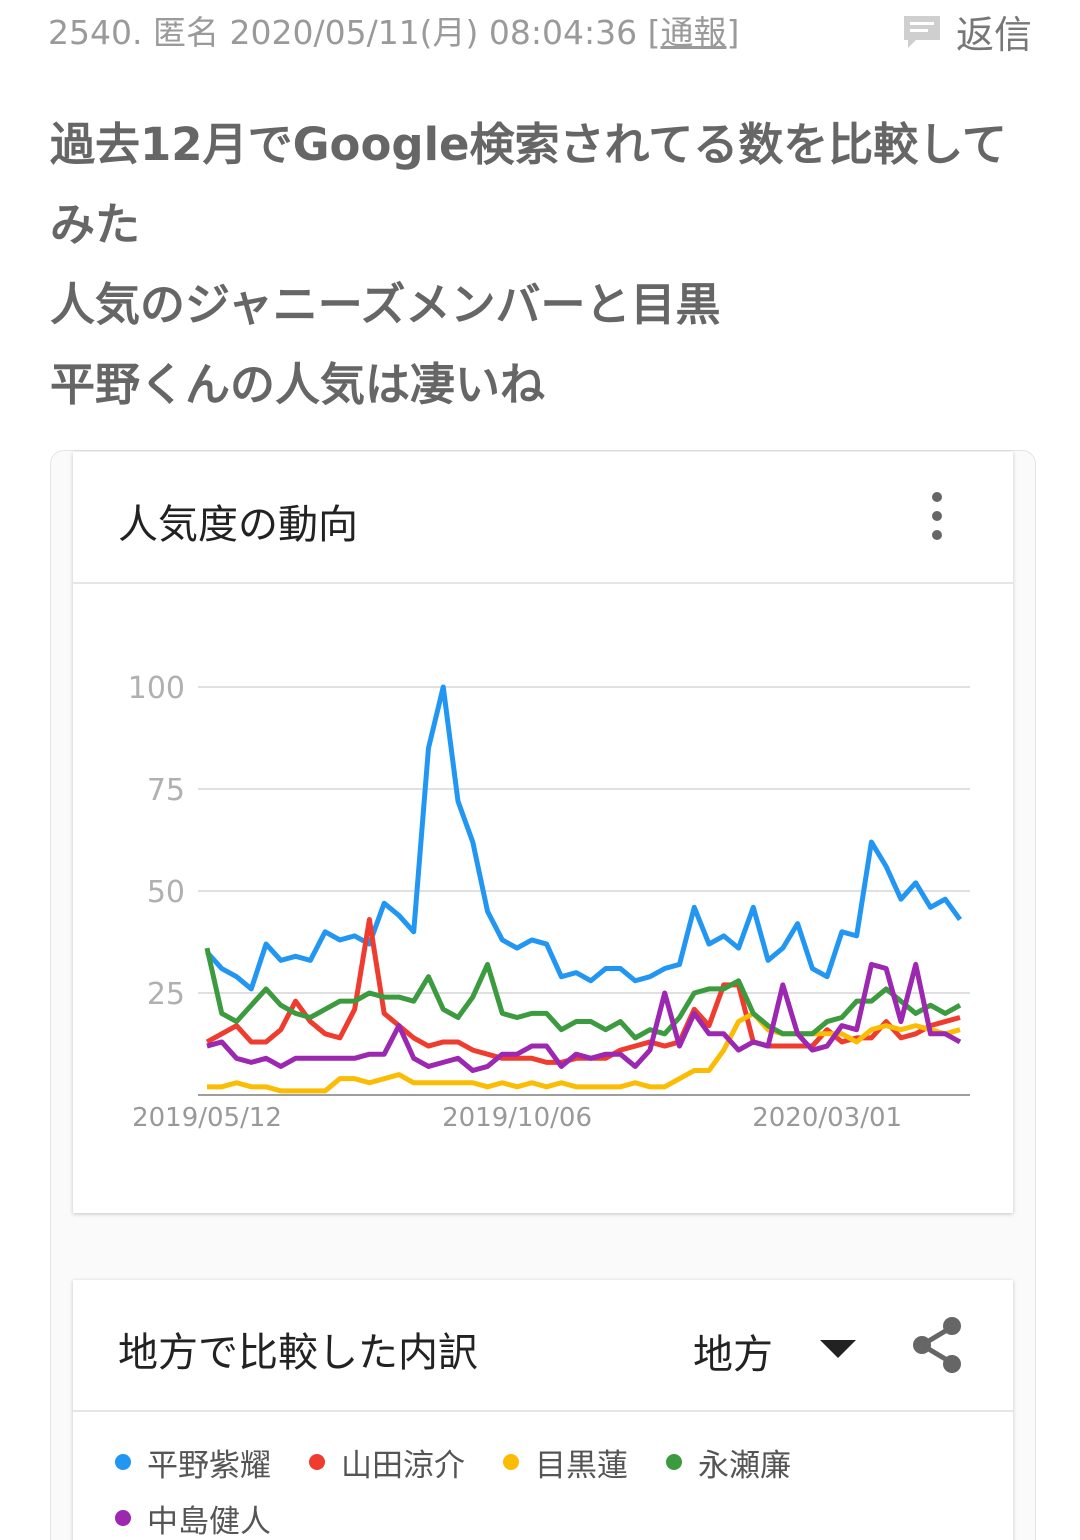 Image resolution: width=1080 pixels, height=1540 pixels. I want to click on reply-button: 返信, so click(967, 31).